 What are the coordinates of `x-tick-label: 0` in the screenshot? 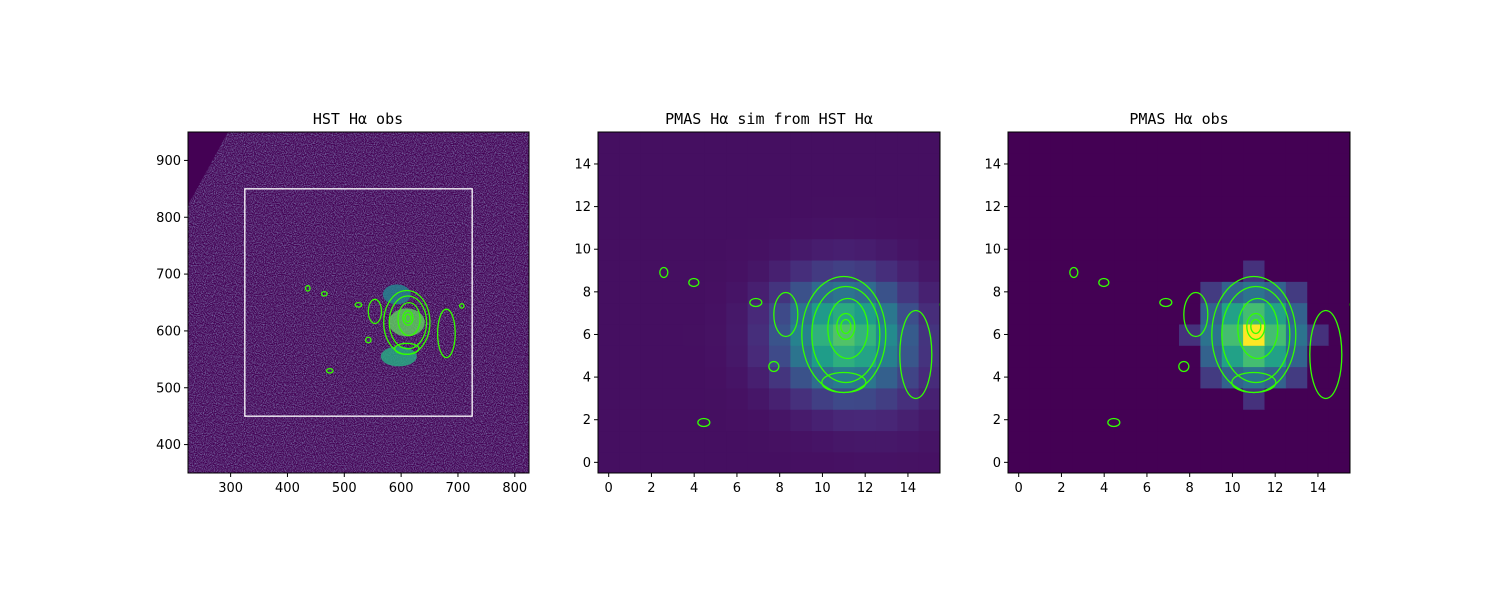 It's located at (609, 488).